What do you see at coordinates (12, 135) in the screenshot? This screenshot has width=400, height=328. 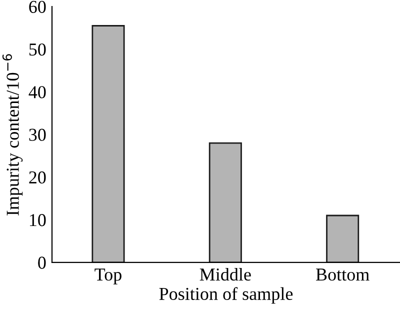 I see `y-axis-title: Impurity content/10$^{−6}$` at bounding box center [12, 135].